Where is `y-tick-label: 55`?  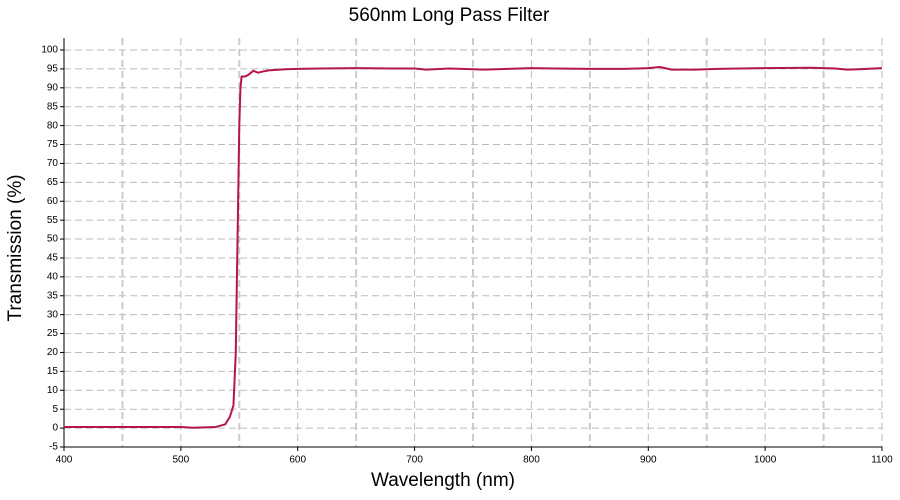 y-tick-label: 55 is located at coordinates (53, 220).